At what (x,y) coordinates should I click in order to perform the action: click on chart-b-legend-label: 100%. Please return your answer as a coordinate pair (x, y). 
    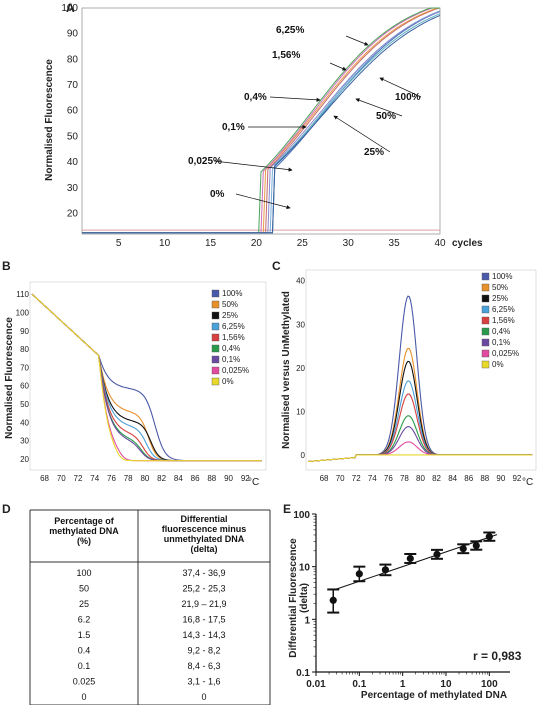
    Looking at the image, I should click on (232, 293).